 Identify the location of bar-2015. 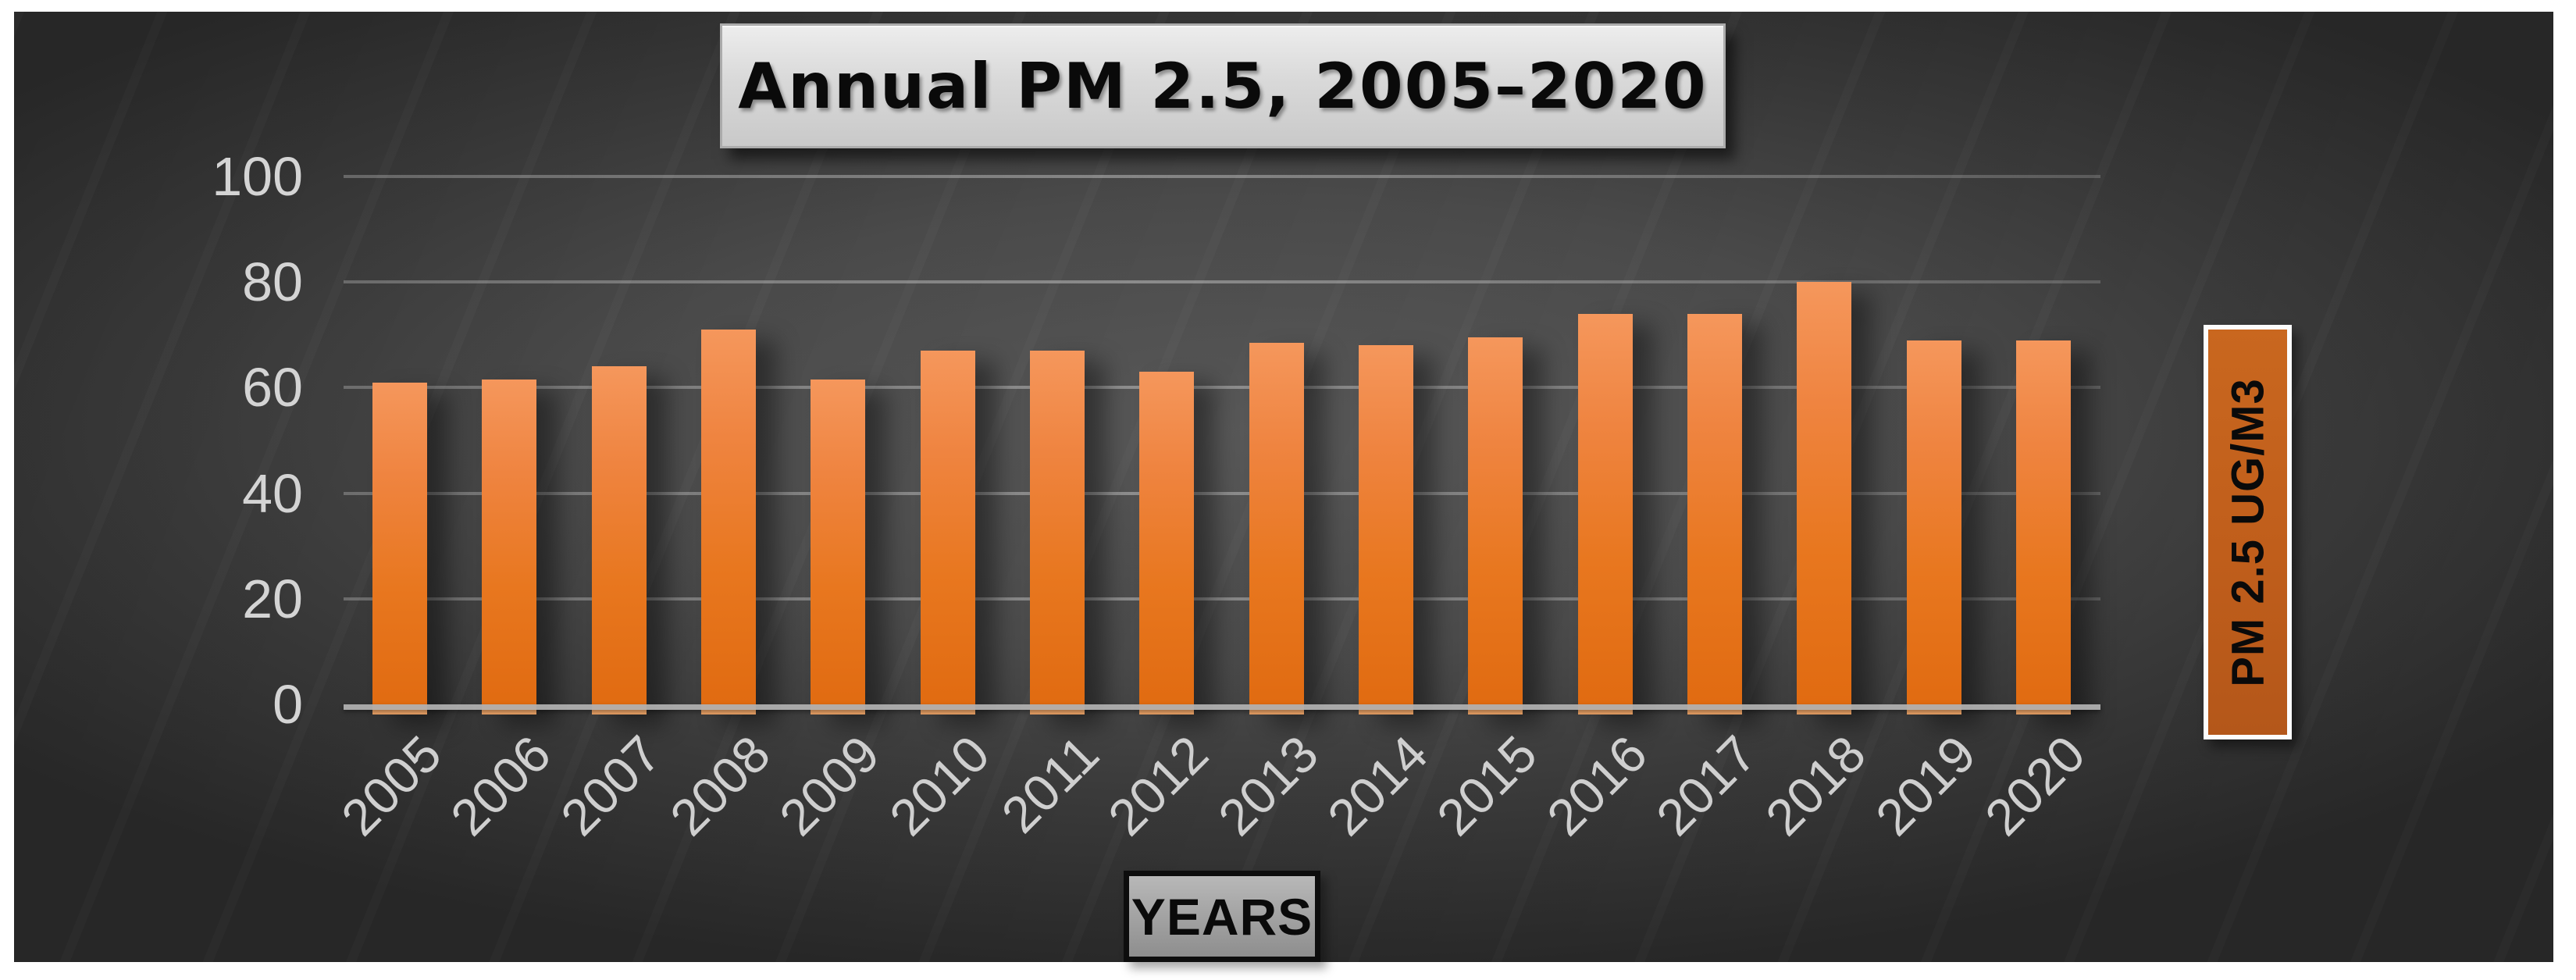
(1496, 526).